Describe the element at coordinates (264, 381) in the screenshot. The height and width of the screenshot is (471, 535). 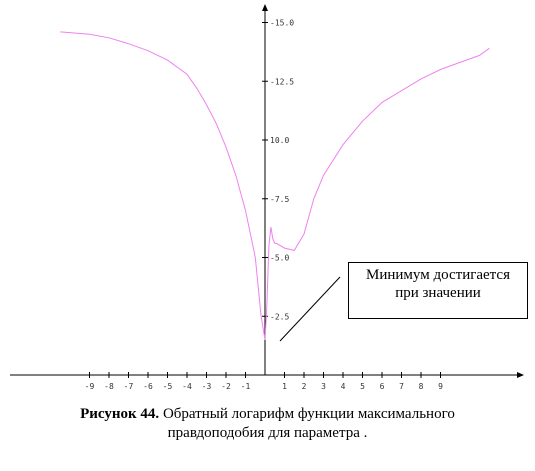
I see `x-ticks: -9 -8 -7 -6 -5 -4 -3 -2 -1 1 2 3 4 5 6 7 8 9` at that location.